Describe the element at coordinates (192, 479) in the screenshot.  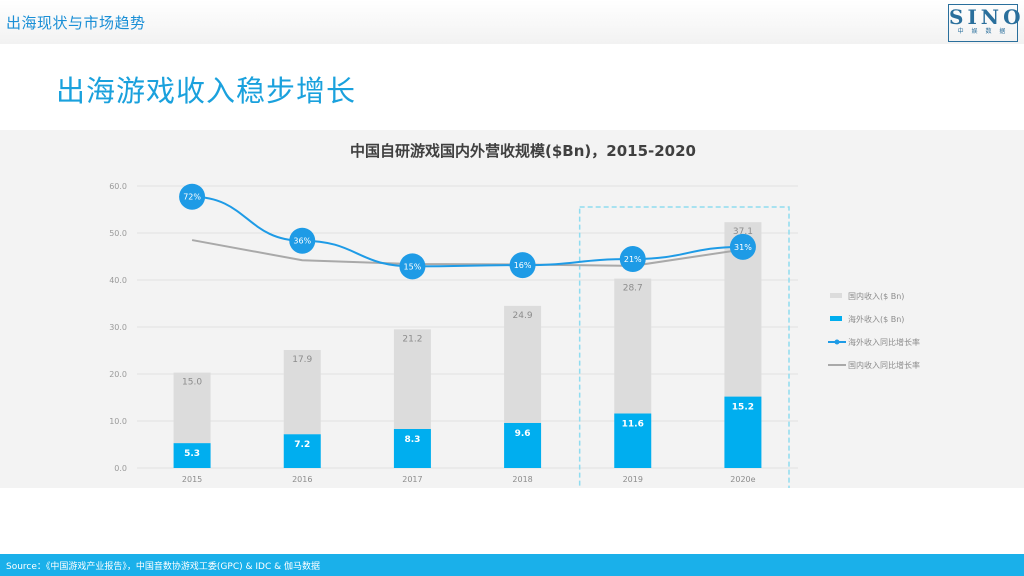
I see `x-tick-label: 2015` at that location.